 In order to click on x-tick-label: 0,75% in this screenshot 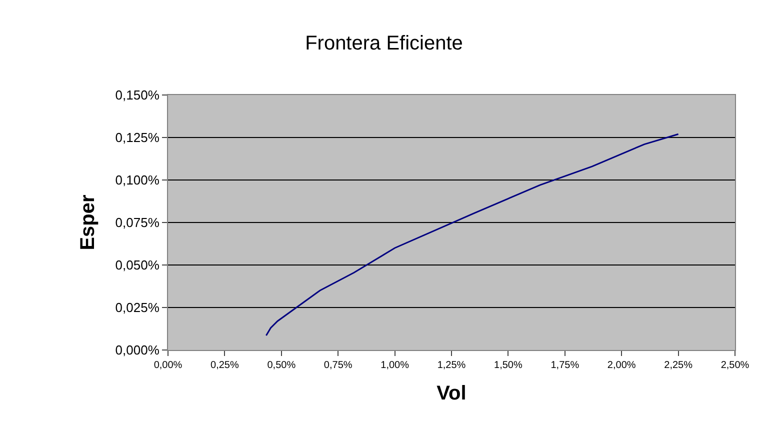, I will do `click(338, 365)`.